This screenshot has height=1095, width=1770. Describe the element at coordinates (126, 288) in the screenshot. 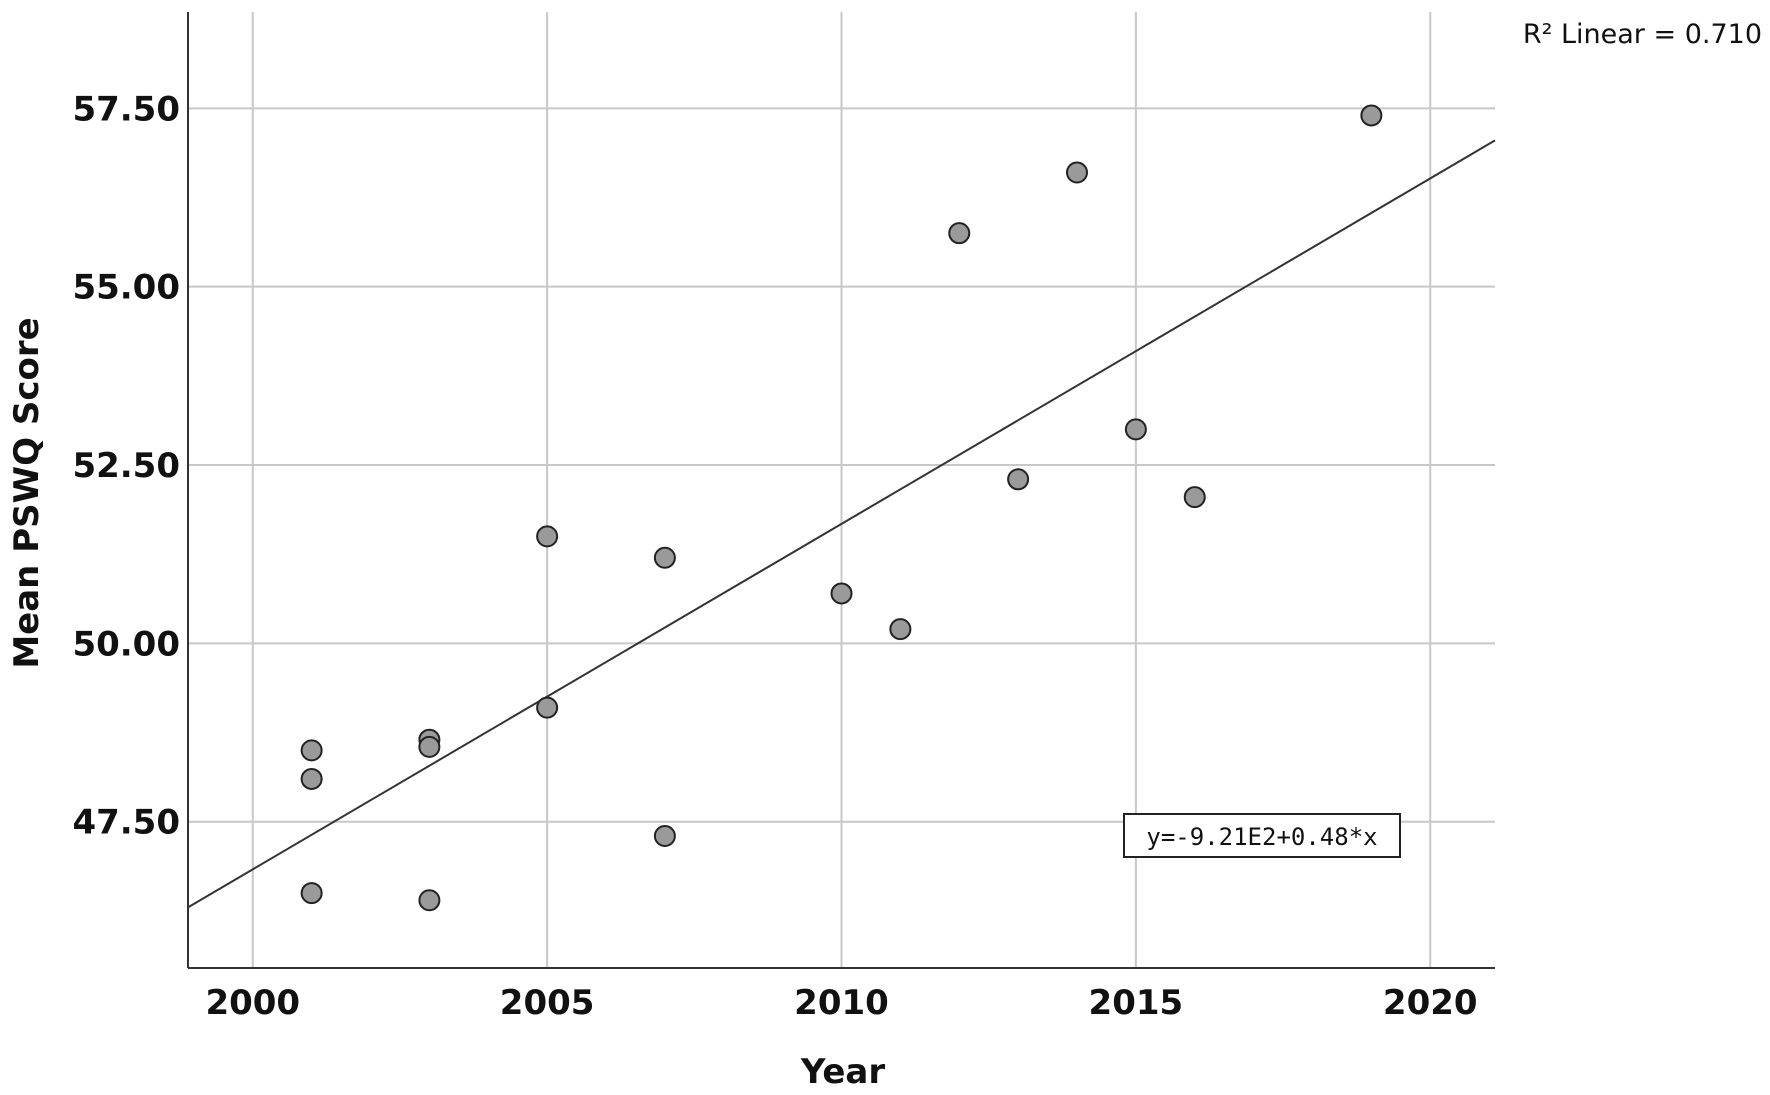

I see `y-tick-label: 55.00` at that location.